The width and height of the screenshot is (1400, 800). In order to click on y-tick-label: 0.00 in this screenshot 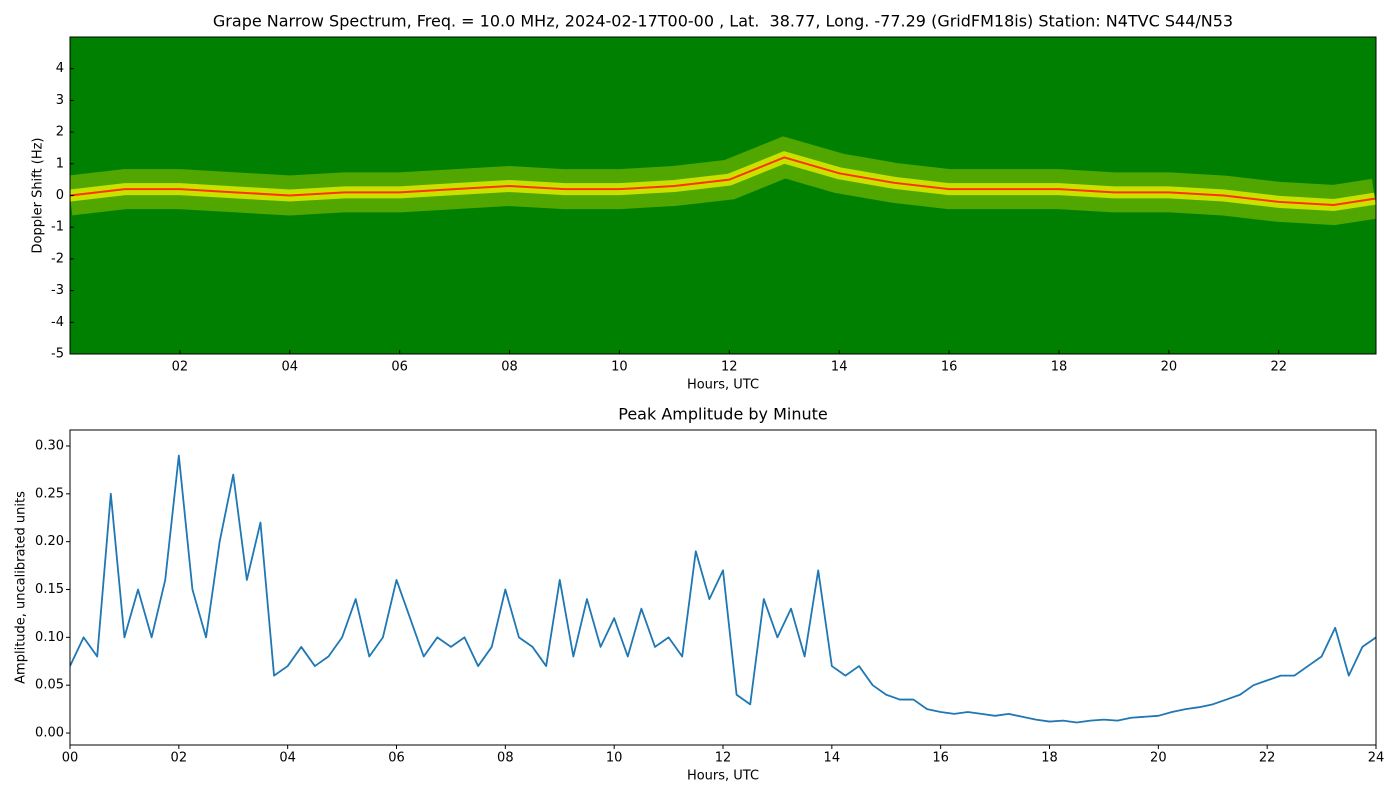, I will do `click(49, 733)`.